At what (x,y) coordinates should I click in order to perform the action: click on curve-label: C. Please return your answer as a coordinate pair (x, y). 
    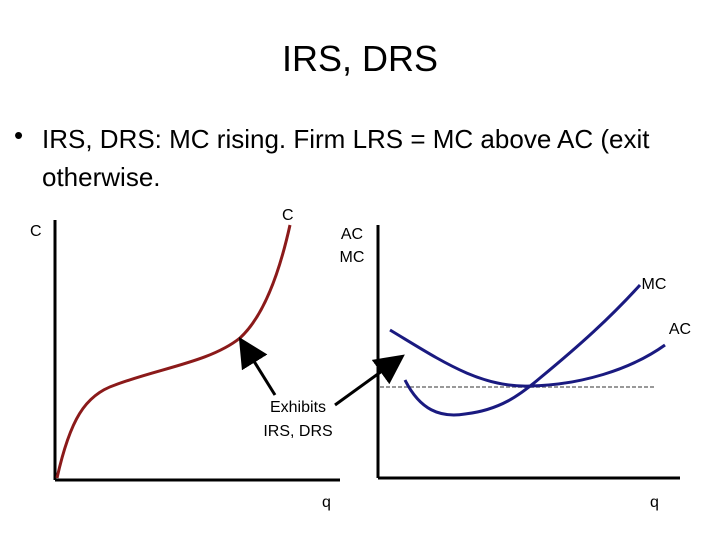
    Looking at the image, I should click on (288, 215).